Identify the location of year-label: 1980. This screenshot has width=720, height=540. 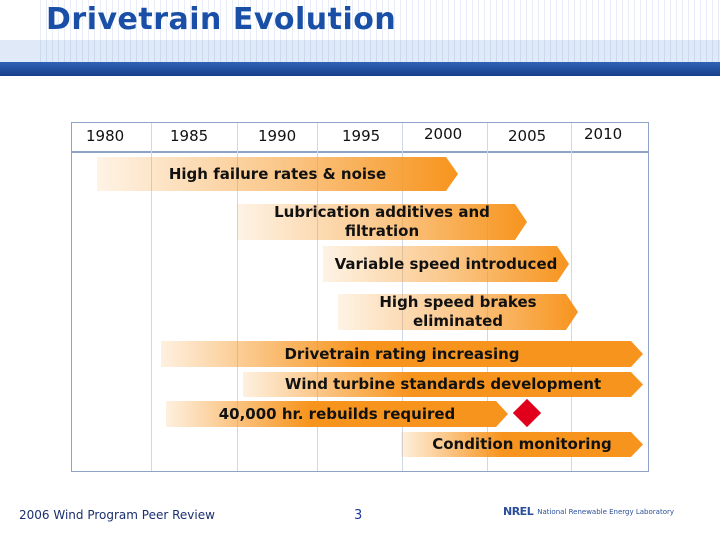
(105, 136).